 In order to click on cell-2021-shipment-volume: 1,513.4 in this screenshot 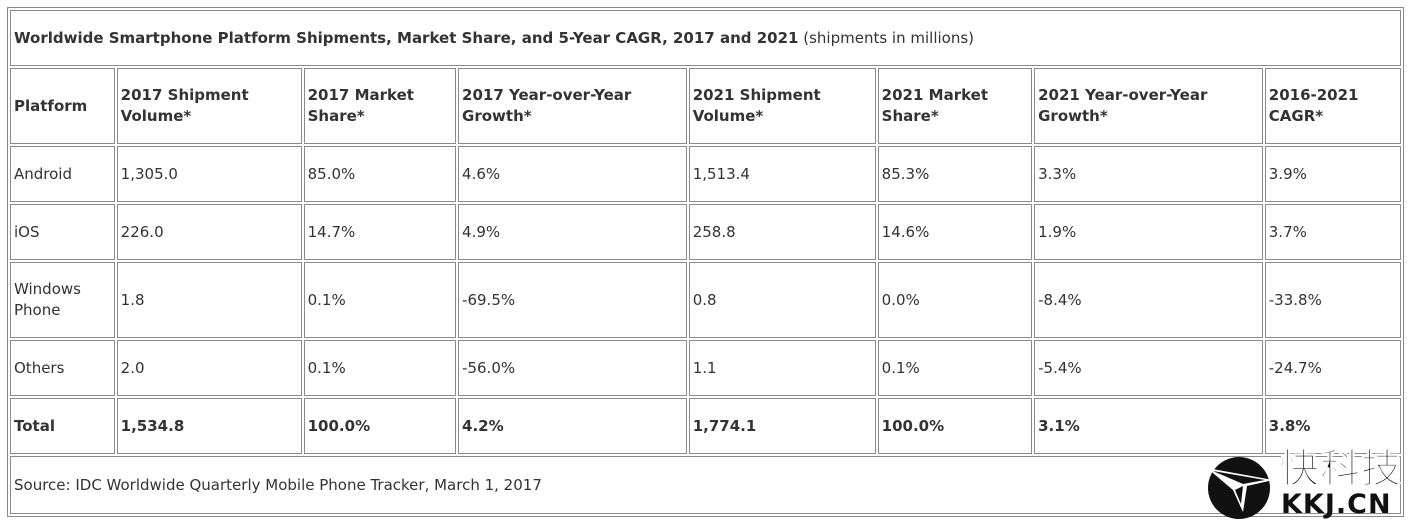, I will do `click(782, 174)`.